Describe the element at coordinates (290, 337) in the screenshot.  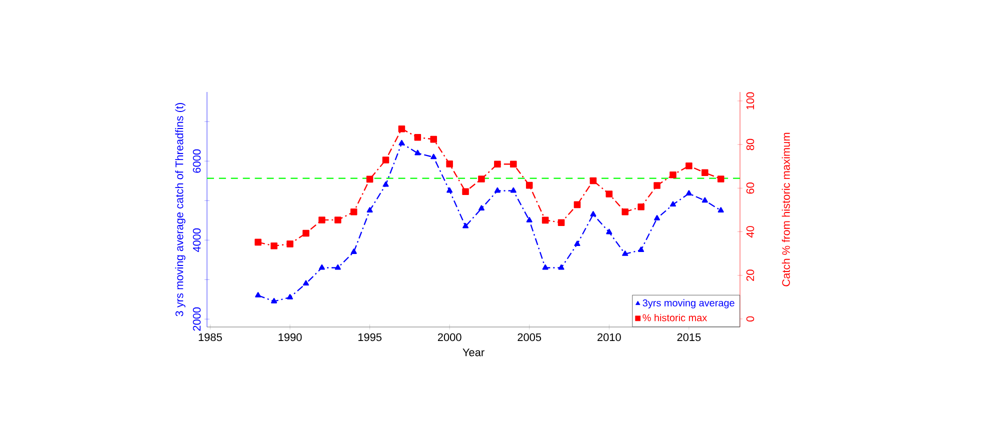
I see `x-tick-label: 1990` at that location.